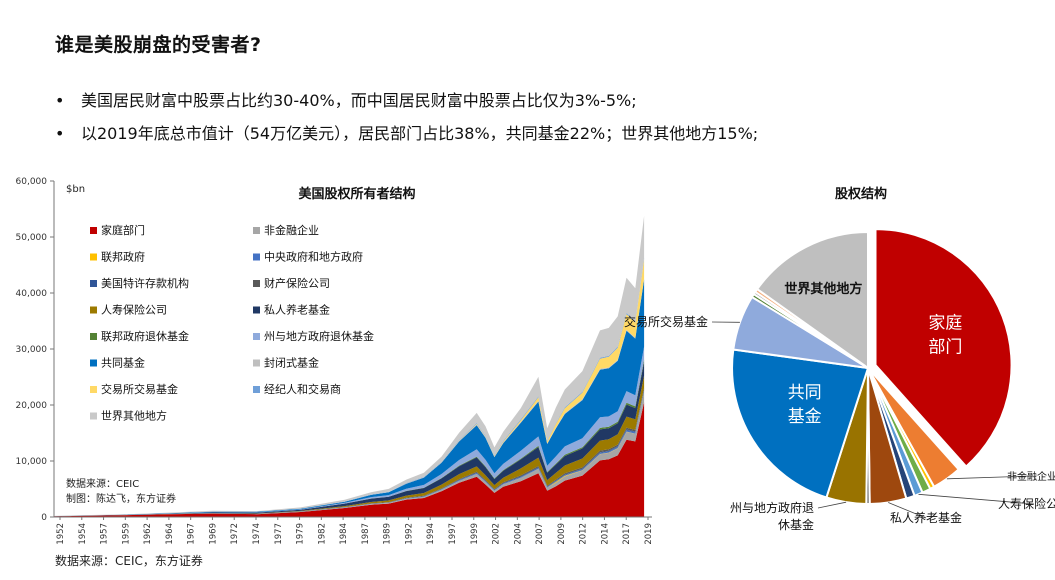 The width and height of the screenshot is (1055, 580). Describe the element at coordinates (117, 257) in the screenshot. I see `legend-item: 联邦政府` at that location.